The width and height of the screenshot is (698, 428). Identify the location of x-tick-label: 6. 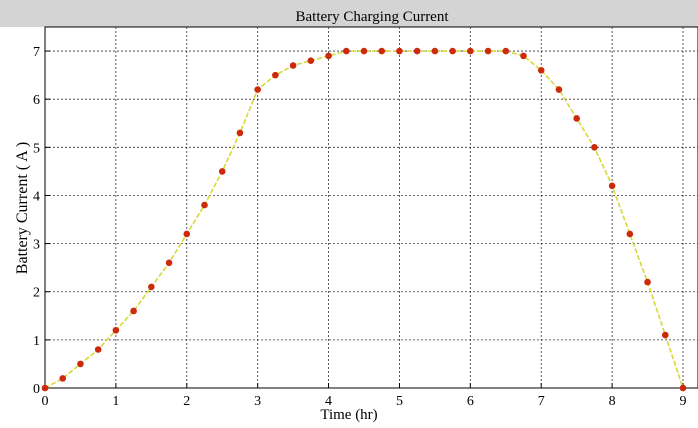
(470, 401).